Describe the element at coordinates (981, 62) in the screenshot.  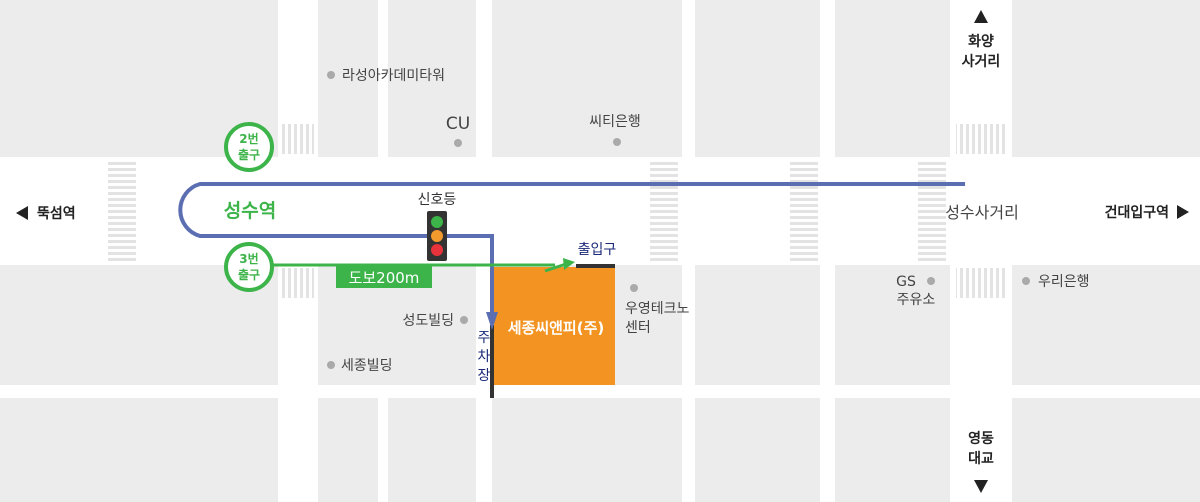
I see `svg-text: 사거리` at that location.